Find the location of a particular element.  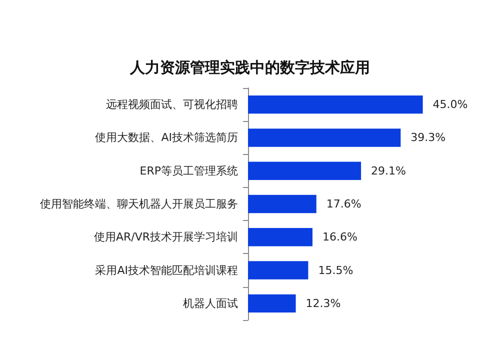

data-label: 17.6% is located at coordinates (344, 204).